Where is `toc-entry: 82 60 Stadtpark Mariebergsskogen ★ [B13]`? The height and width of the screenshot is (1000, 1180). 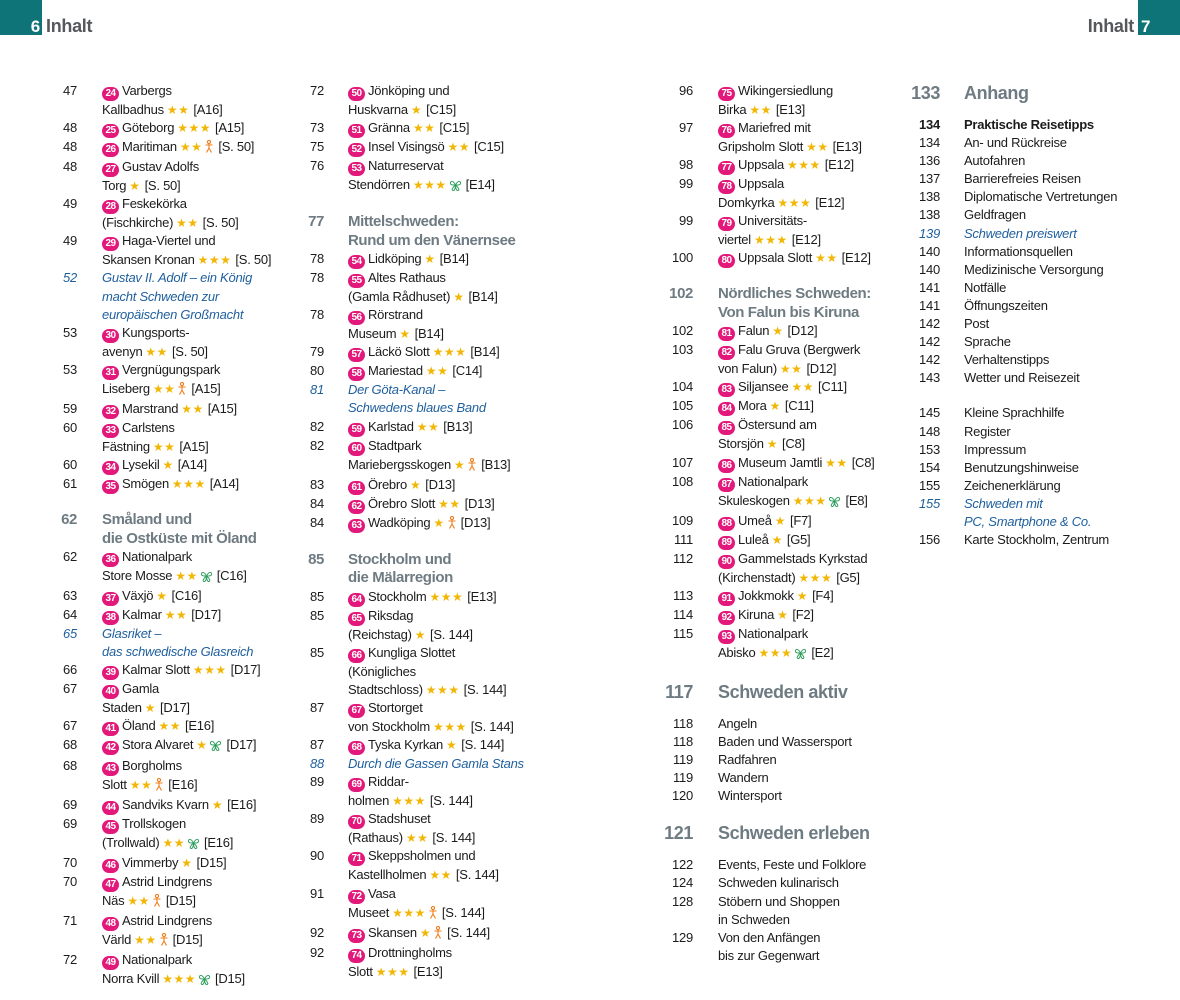
toc-entry: 82 60 Stadtpark Mariebergsskogen ★ [B13] is located at coordinates (421, 456).